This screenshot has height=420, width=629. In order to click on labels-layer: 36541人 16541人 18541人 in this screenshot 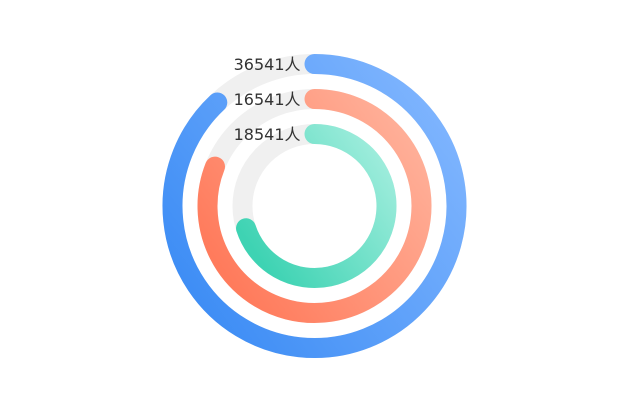, I will do `click(267, 99)`.